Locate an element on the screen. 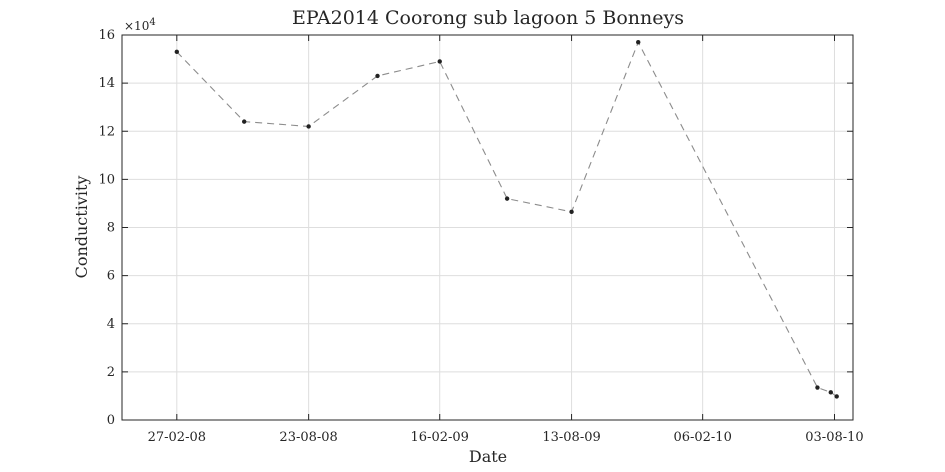 The image size is (945, 472). y-tick-label: 4 is located at coordinates (111, 324).